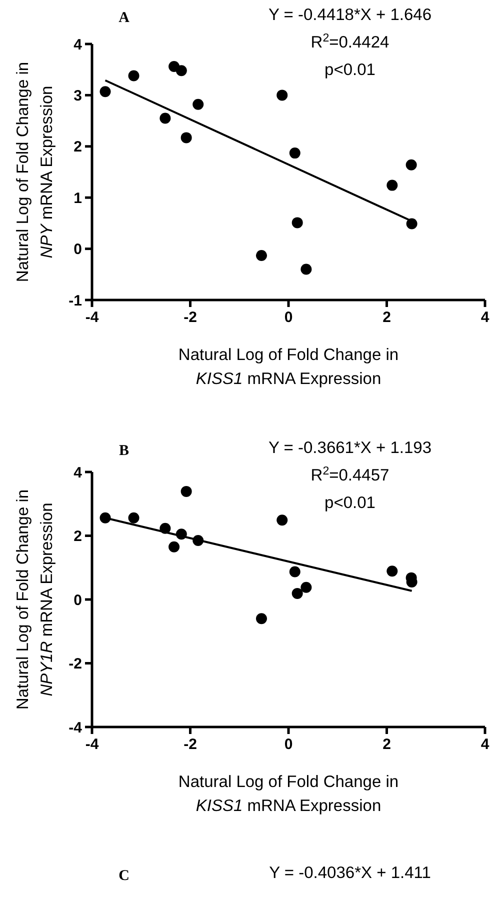  Describe the element at coordinates (78, 198) in the screenshot. I see `y-tick-label: 1` at that location.